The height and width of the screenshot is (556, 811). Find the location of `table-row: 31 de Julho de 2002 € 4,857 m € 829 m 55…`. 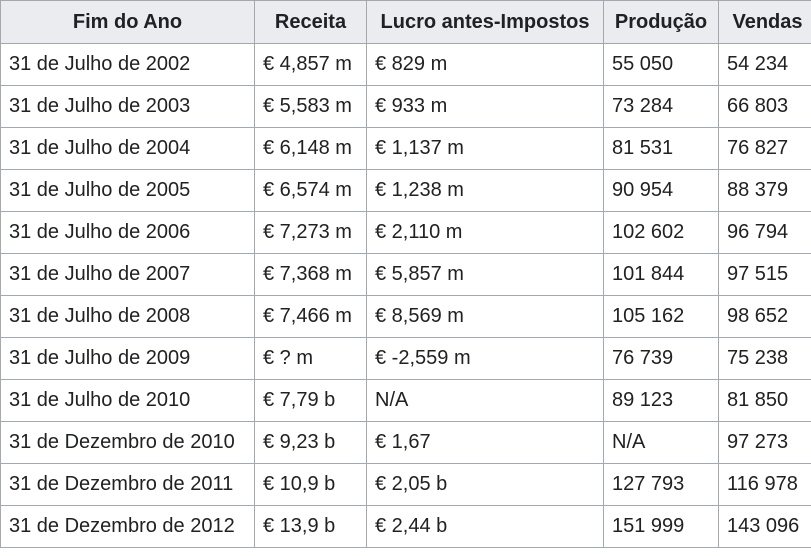

table-row: 31 de Julho de 2002 € 4,857 m € 829 m 55… is located at coordinates (405, 64).